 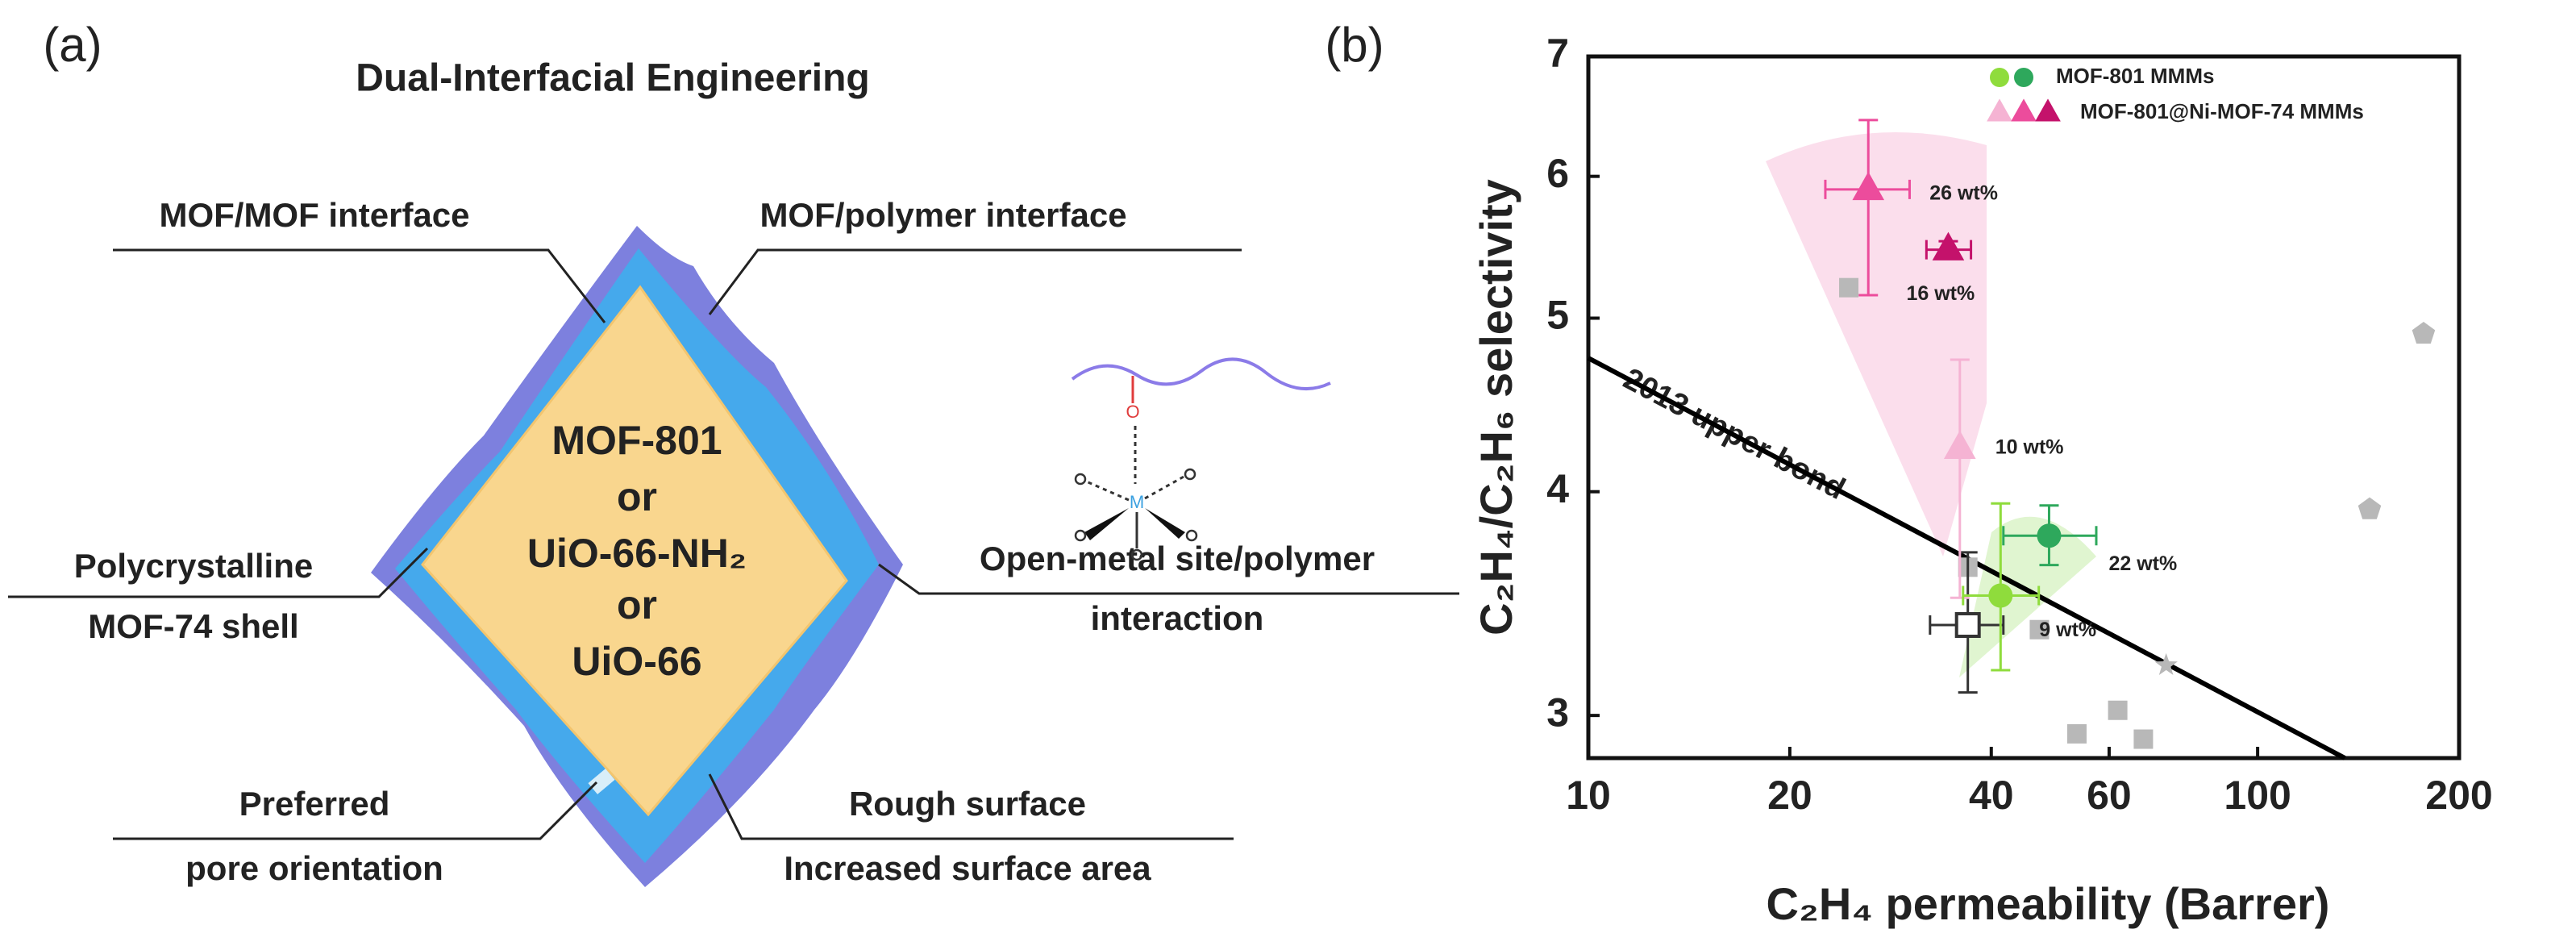 I want to click on callout-label: MOF/MOF interface, so click(x=314, y=215).